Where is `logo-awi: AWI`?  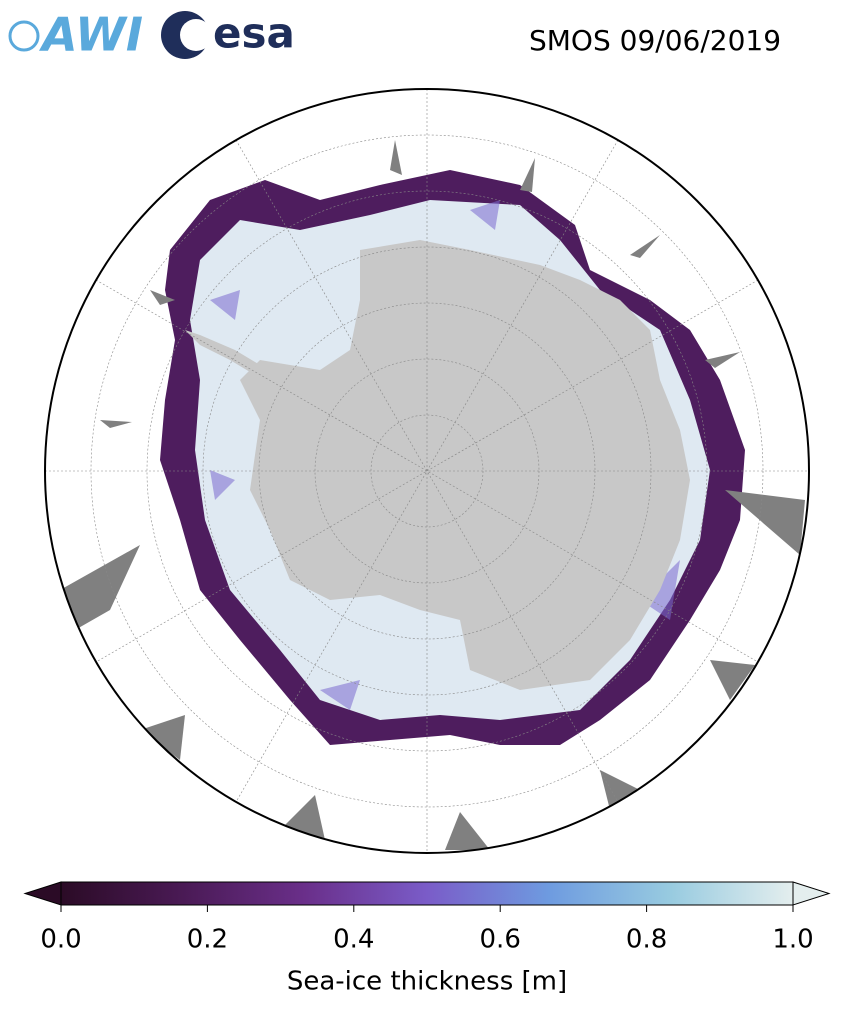 logo-awi: AWI is located at coordinates (75, 35).